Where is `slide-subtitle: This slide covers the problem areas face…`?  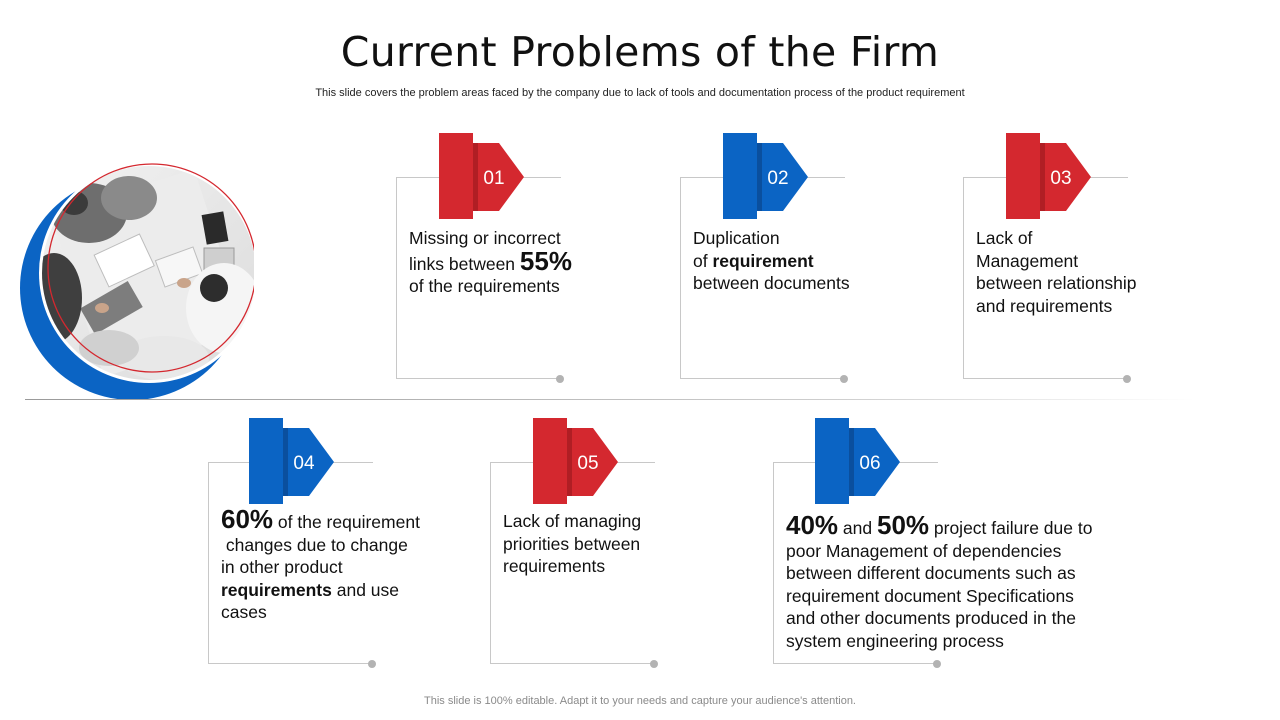 slide-subtitle: This slide covers the problem areas face… is located at coordinates (640, 93).